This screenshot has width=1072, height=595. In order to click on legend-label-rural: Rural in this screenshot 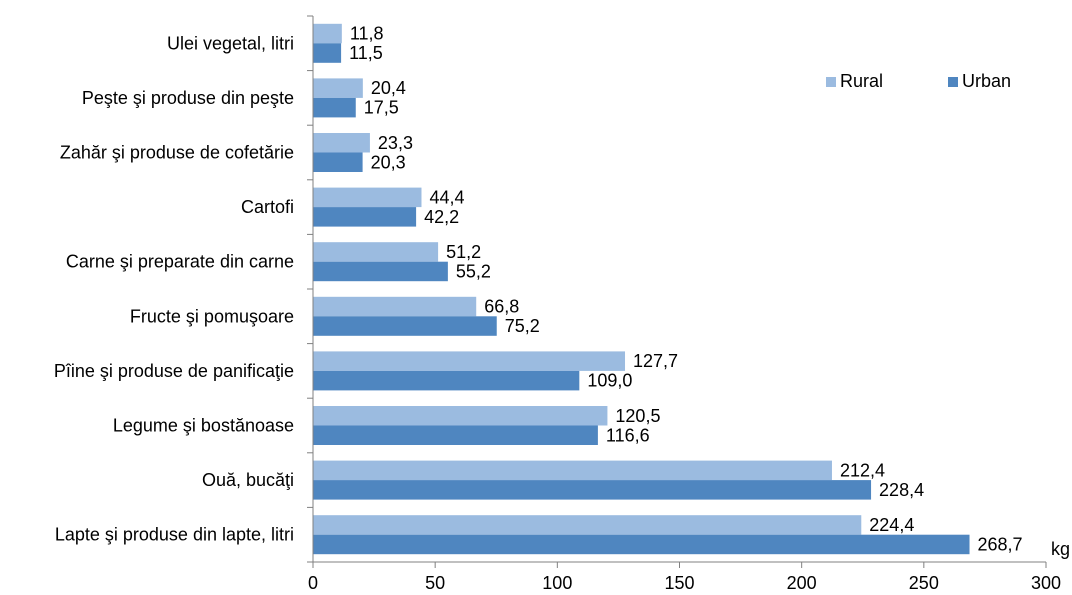, I will do `click(861, 81)`.